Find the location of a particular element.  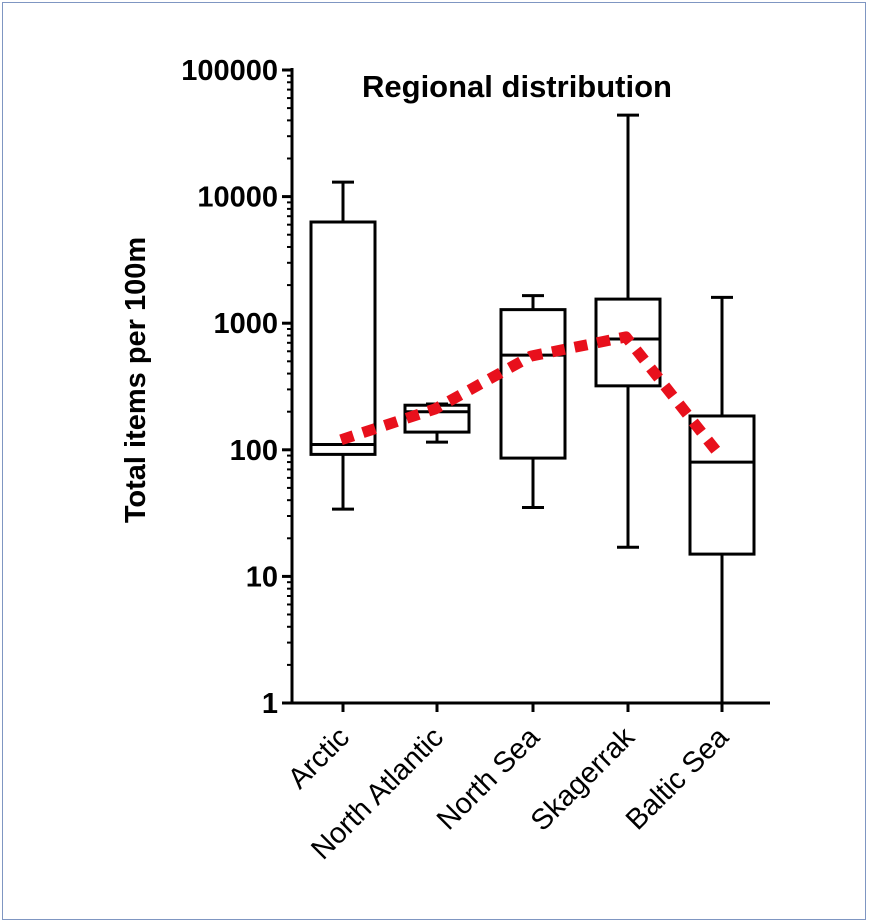

y-tick-label: 1 is located at coordinates (270, 704).